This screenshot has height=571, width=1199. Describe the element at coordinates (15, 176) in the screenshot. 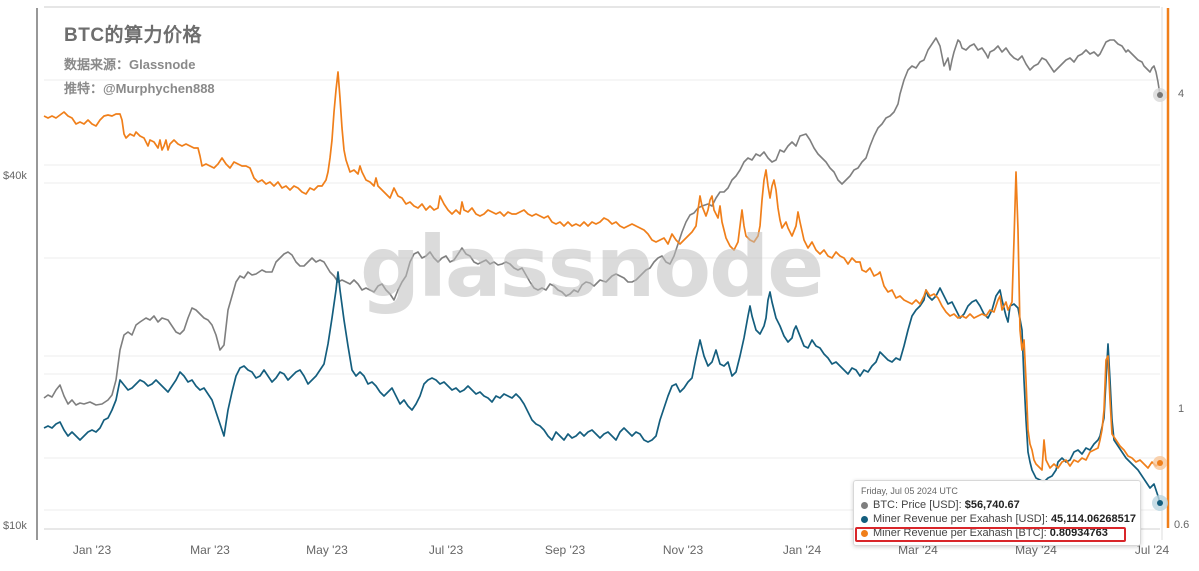

I see `left-axis-tick-40k: $40k` at that location.